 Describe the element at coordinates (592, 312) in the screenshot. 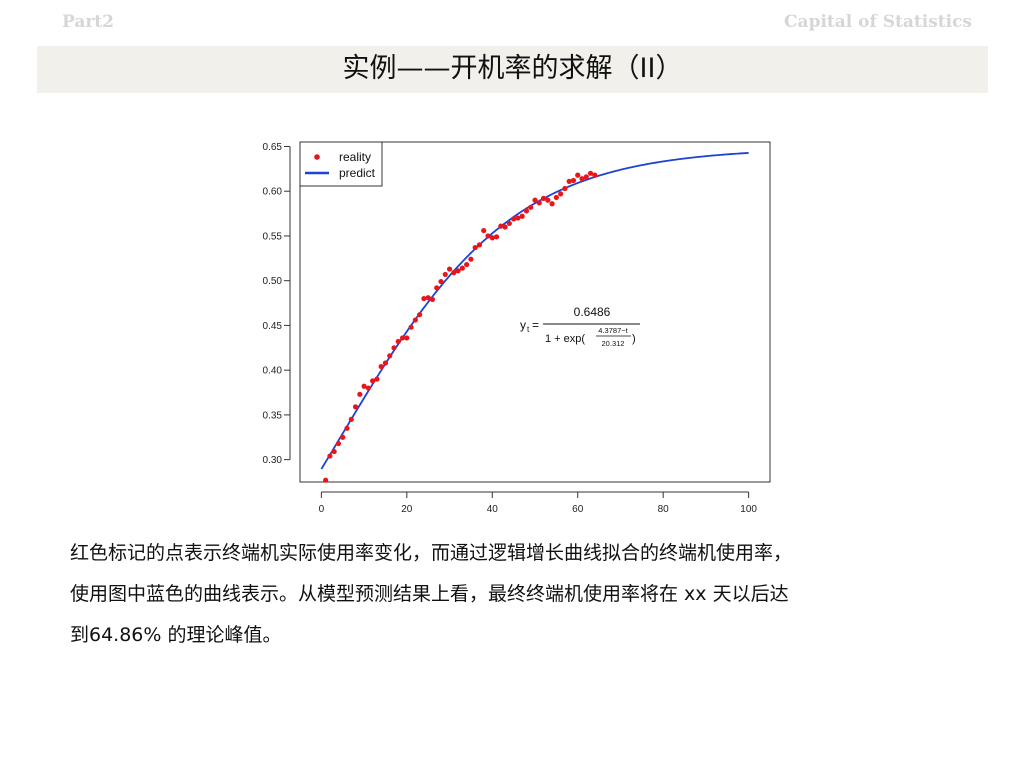

I see `formula-numerator: 0.6486` at that location.